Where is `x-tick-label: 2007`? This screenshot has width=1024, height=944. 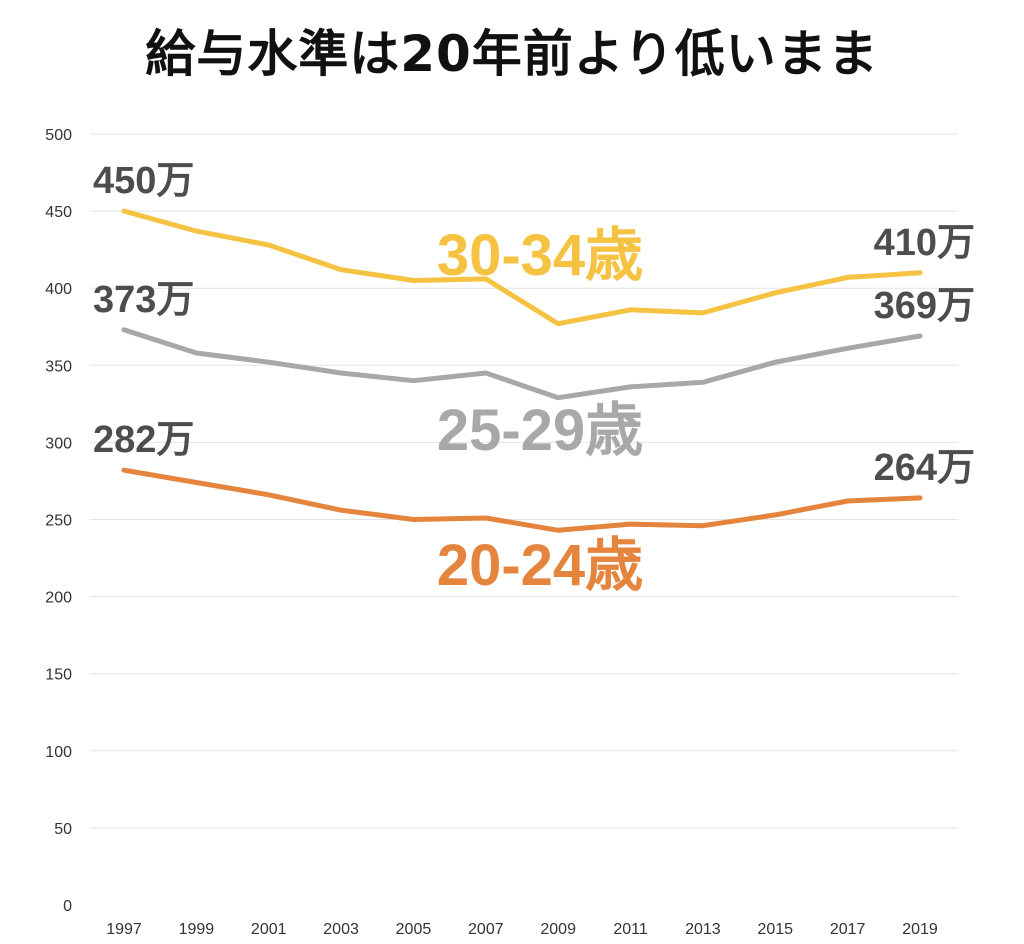 x-tick-label: 2007 is located at coordinates (486, 929).